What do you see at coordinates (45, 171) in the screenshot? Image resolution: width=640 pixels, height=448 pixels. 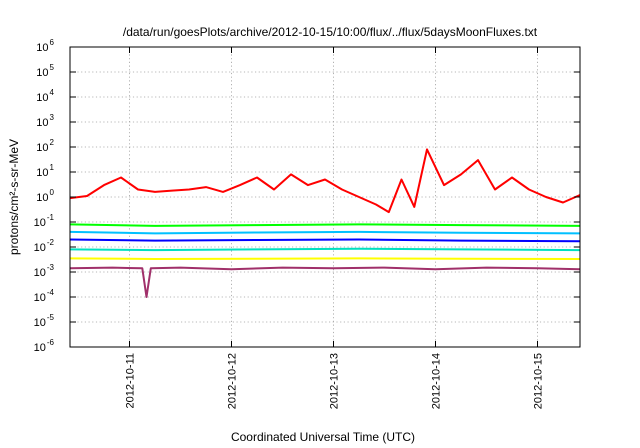 I see `y-tick-label: 10¹` at bounding box center [45, 171].